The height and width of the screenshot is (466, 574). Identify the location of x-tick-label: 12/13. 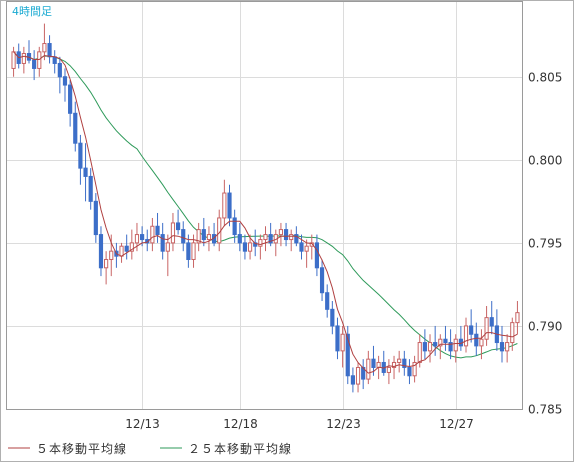
(142, 424).